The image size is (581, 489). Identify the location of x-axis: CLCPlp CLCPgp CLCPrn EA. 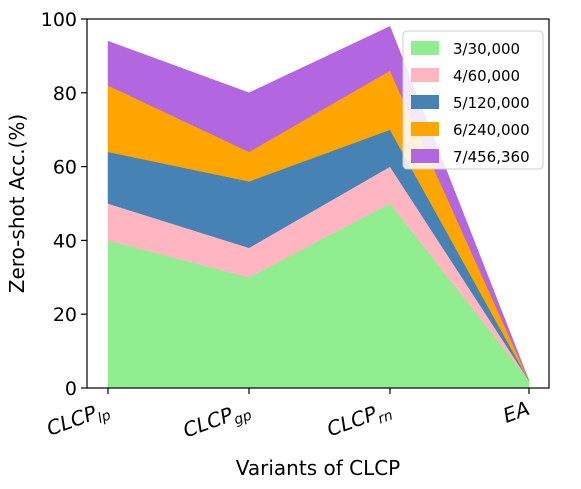
(288, 417).